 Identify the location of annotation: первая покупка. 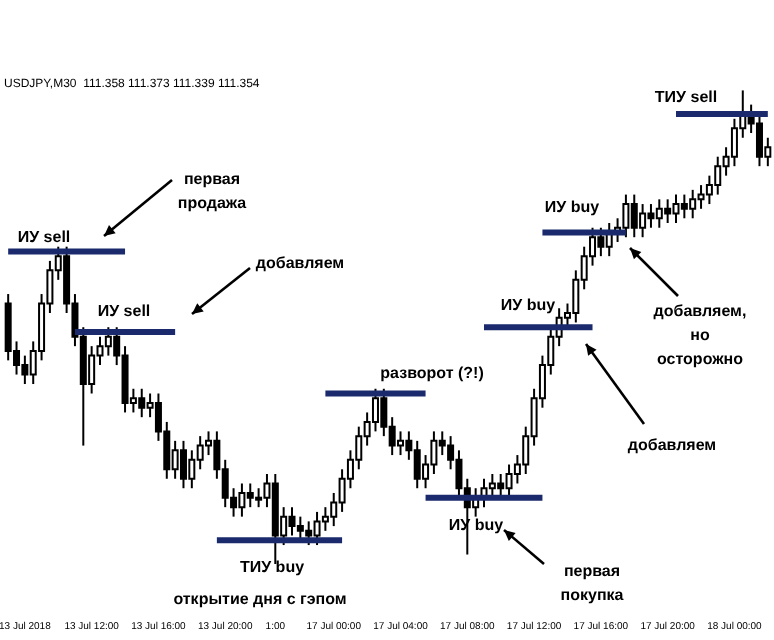
(592, 583).